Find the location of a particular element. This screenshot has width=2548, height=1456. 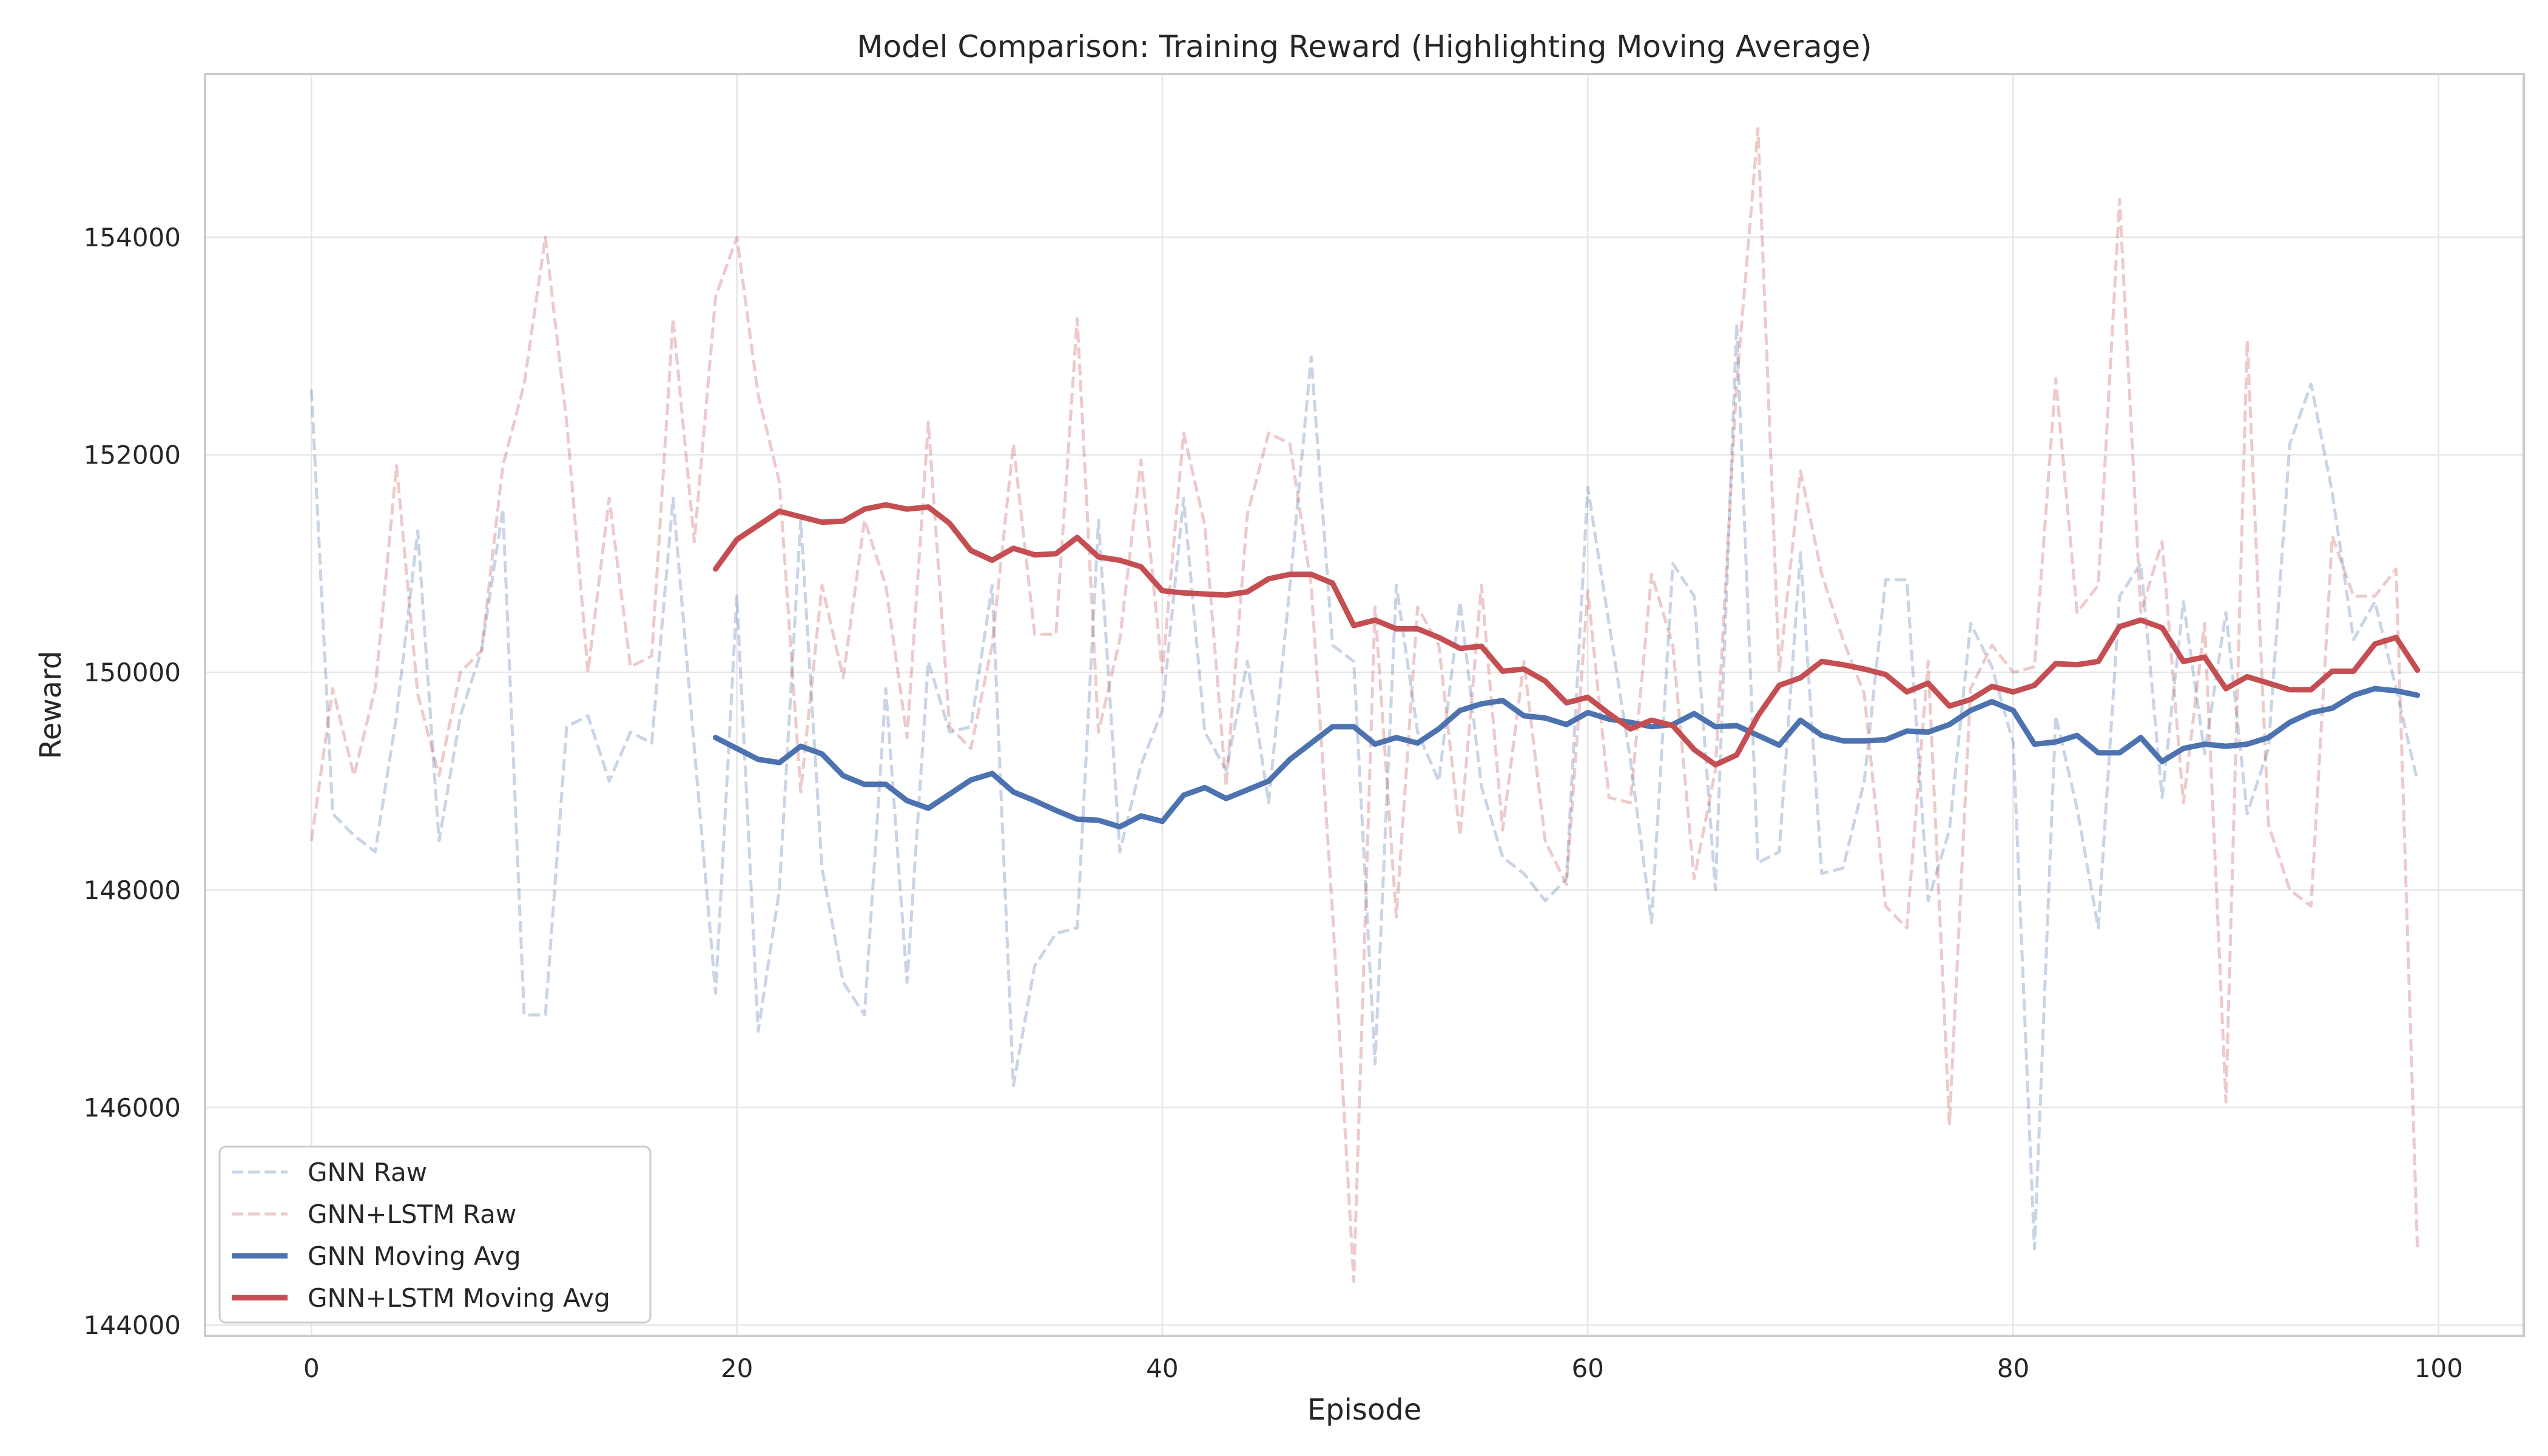

x-tick-label: 0 is located at coordinates (311, 1368).